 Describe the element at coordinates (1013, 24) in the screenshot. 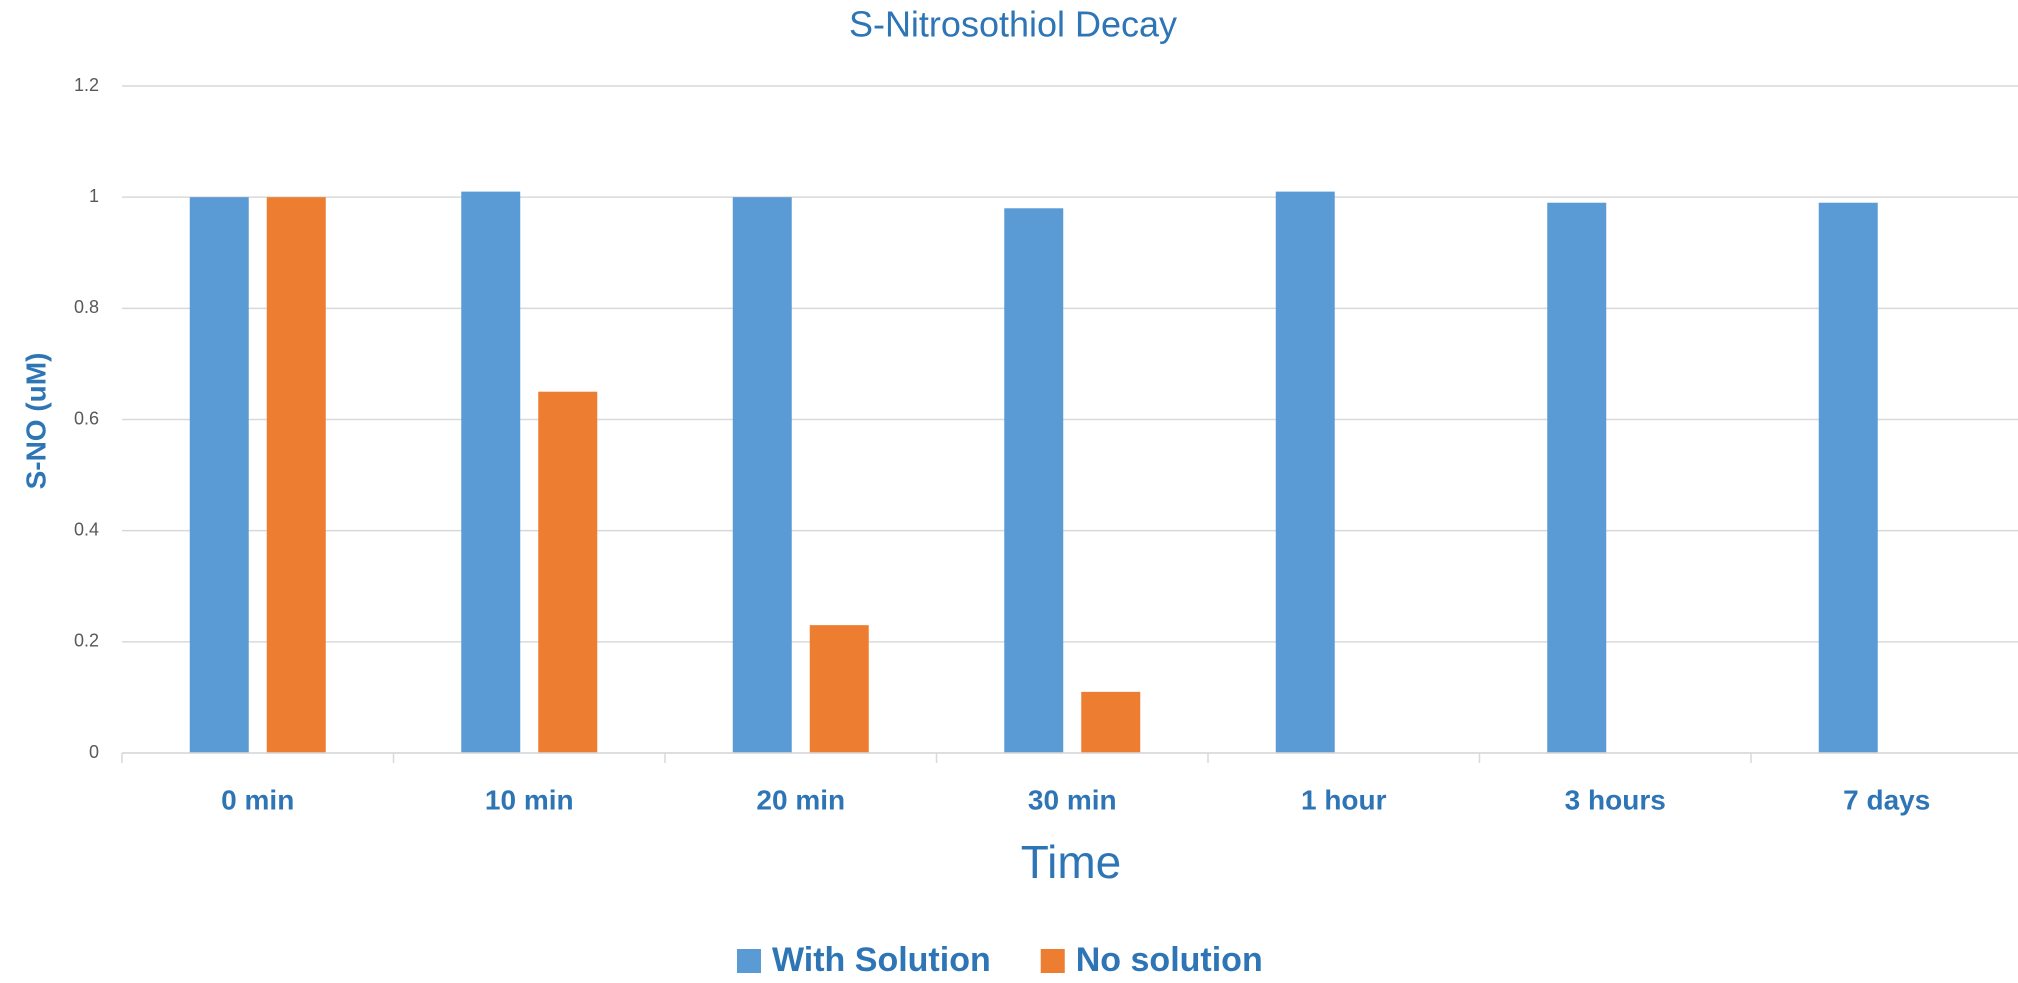

I see `chart-title: S-Nitrosothiol Decay` at that location.